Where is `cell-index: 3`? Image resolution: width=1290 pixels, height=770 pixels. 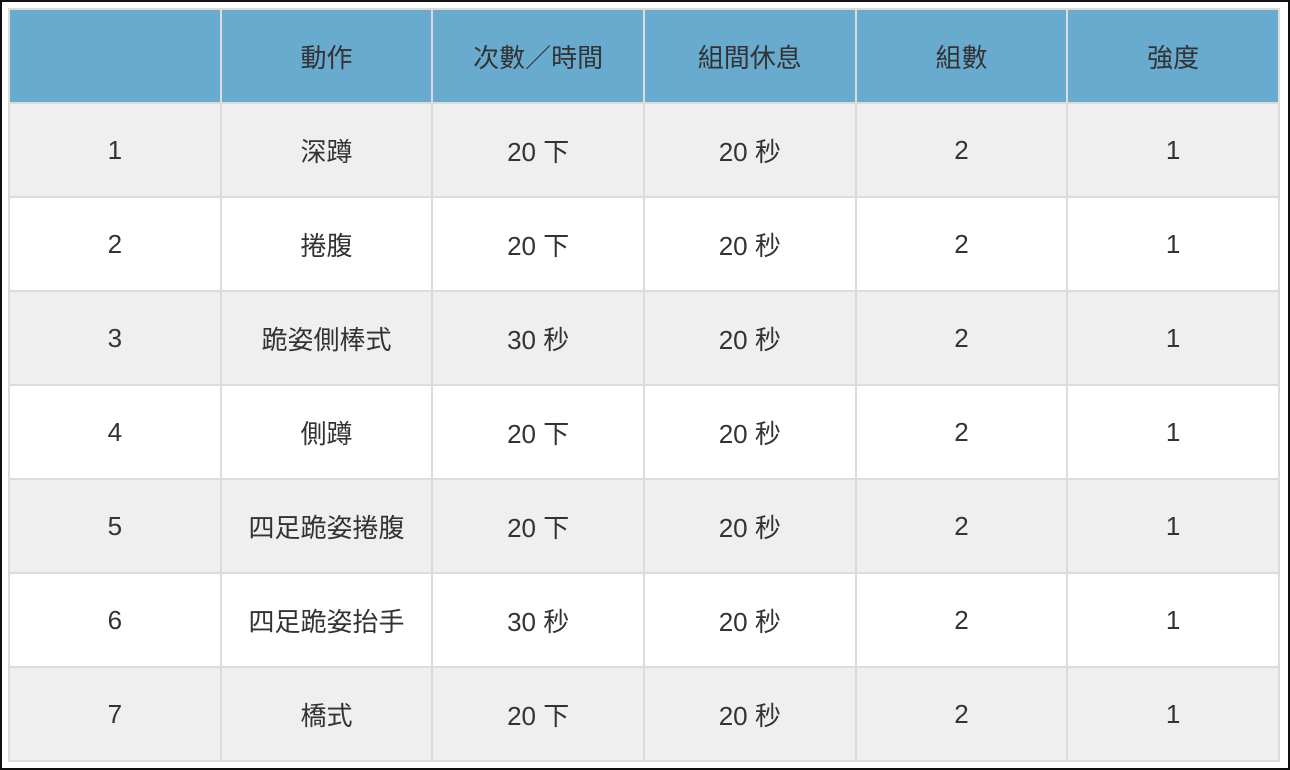
cell-index: 3 is located at coordinates (115, 338).